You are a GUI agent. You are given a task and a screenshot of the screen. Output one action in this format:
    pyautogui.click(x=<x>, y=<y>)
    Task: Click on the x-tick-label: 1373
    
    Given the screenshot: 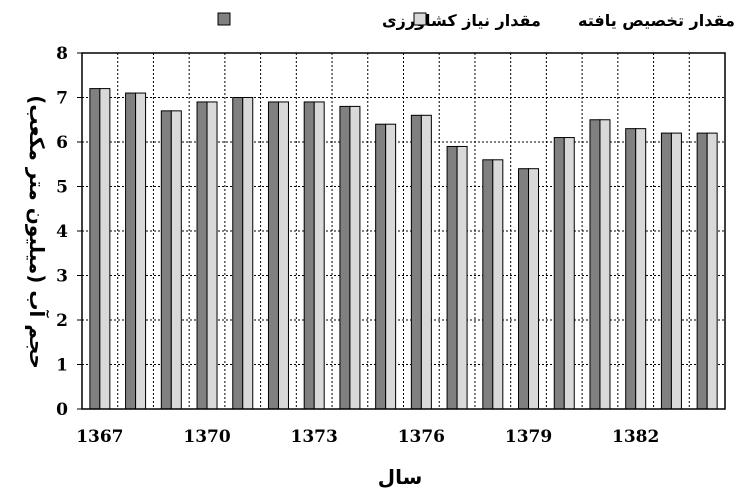 What is the action you would take?
    pyautogui.click(x=314, y=437)
    